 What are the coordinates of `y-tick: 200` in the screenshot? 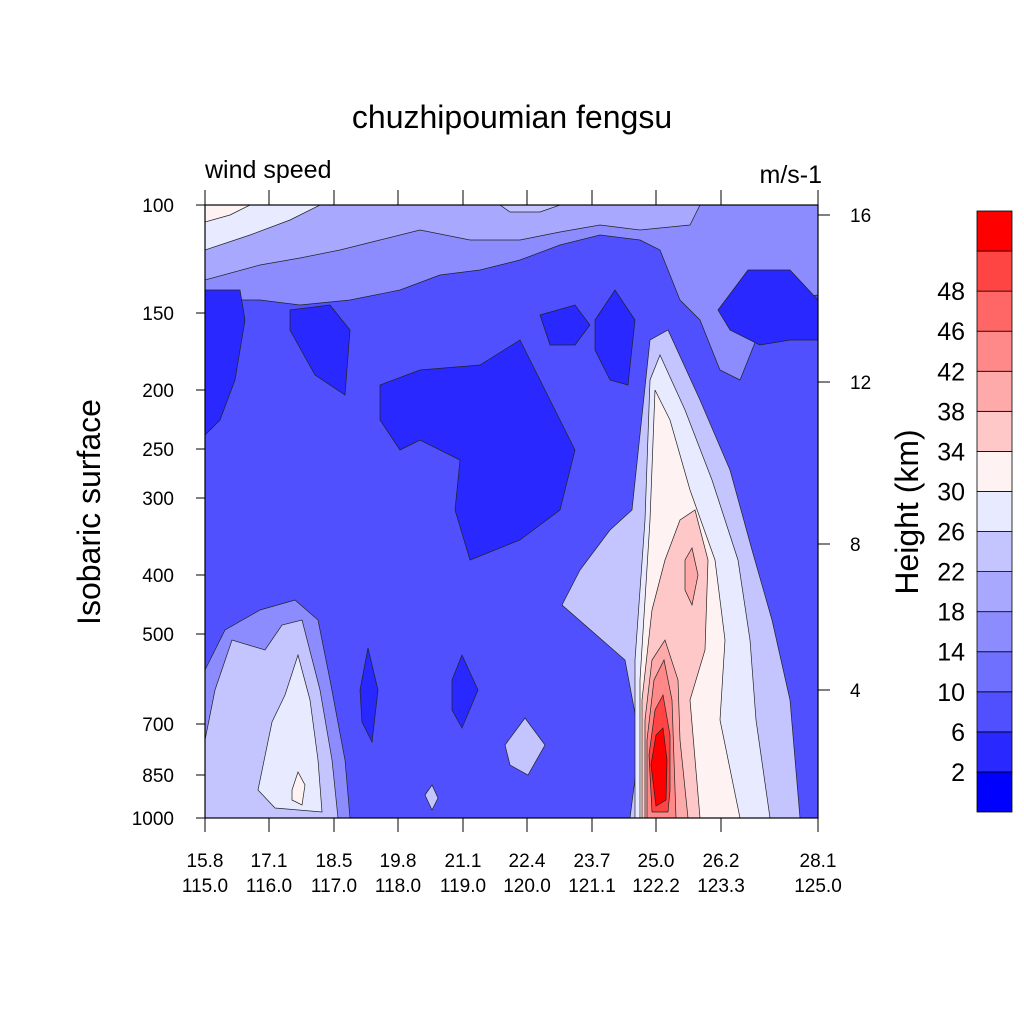 It's located at (173, 391).